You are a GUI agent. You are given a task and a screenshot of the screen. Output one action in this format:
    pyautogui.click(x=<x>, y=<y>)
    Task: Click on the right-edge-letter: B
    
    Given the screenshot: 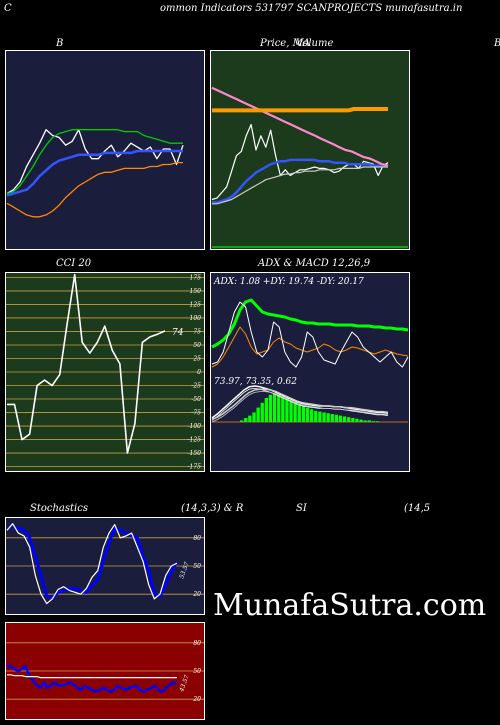 What is the action you would take?
    pyautogui.click(x=497, y=43)
    